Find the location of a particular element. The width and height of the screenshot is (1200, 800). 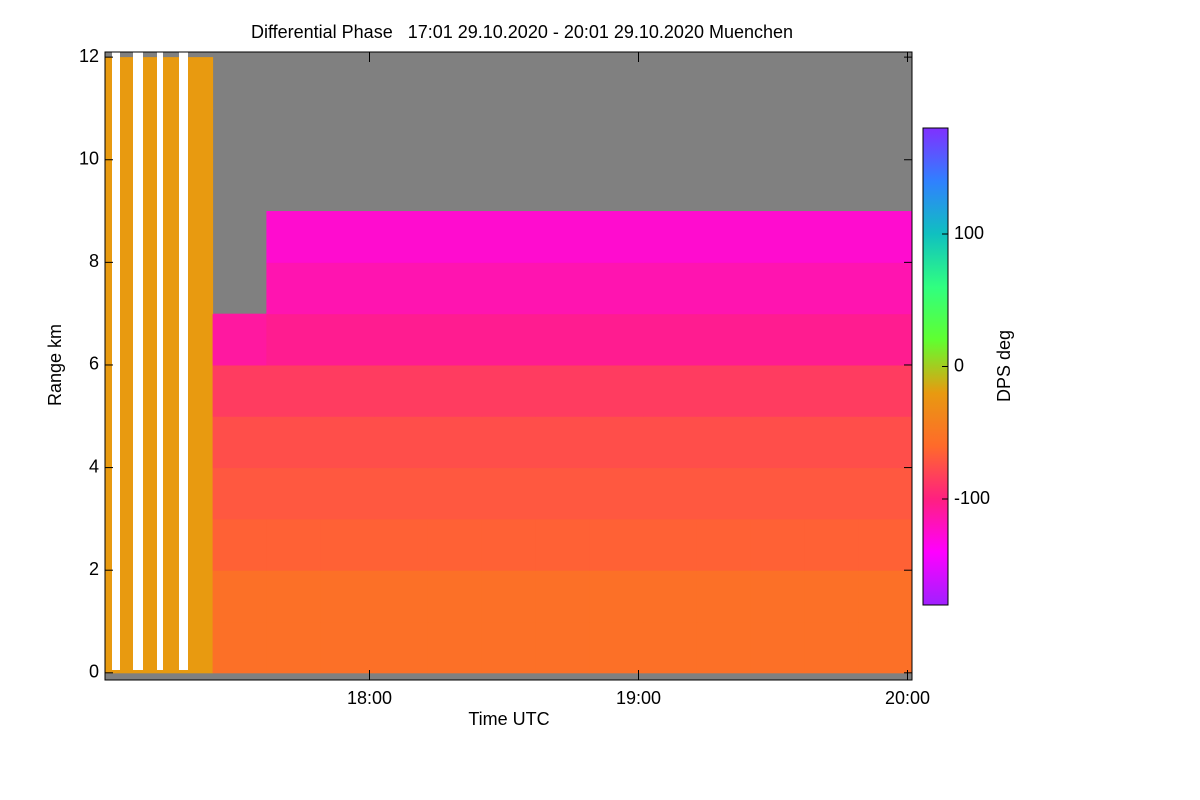

data-gaps is located at coordinates (150, 361).